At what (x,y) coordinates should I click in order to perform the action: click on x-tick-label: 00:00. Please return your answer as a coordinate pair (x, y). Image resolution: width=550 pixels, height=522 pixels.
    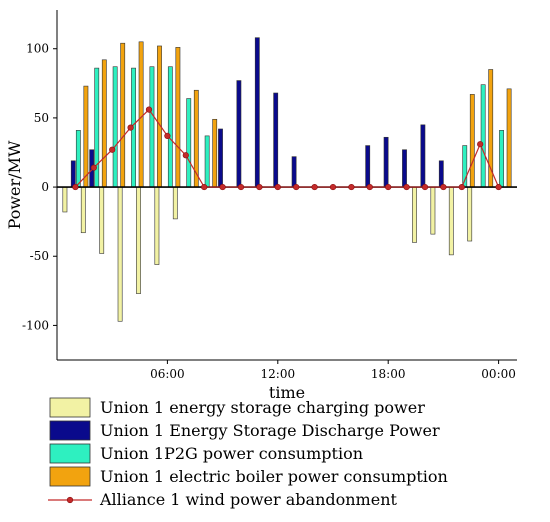
    Looking at the image, I should click on (498, 374).